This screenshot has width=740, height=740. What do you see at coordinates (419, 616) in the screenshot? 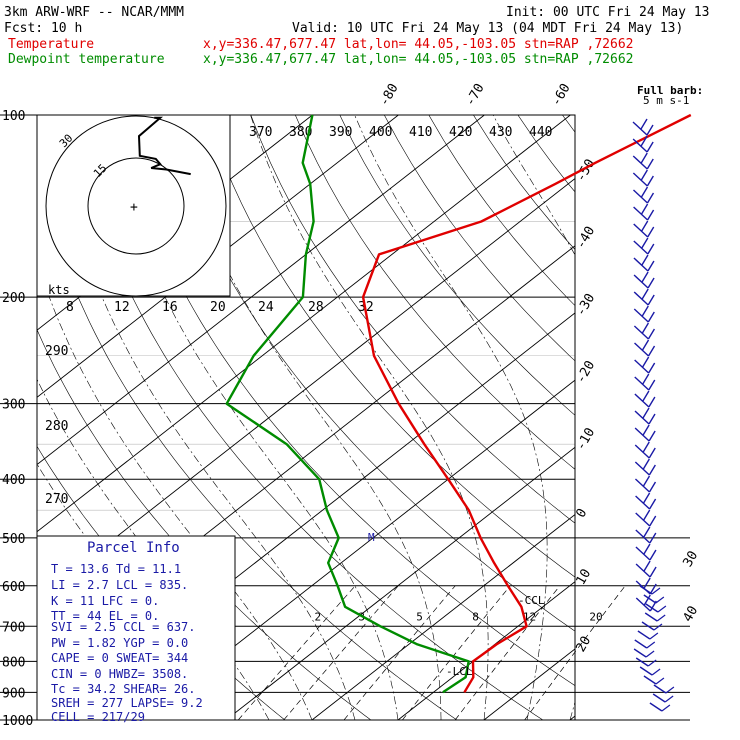
I see `mixing-ratio-label: 5` at bounding box center [419, 616].